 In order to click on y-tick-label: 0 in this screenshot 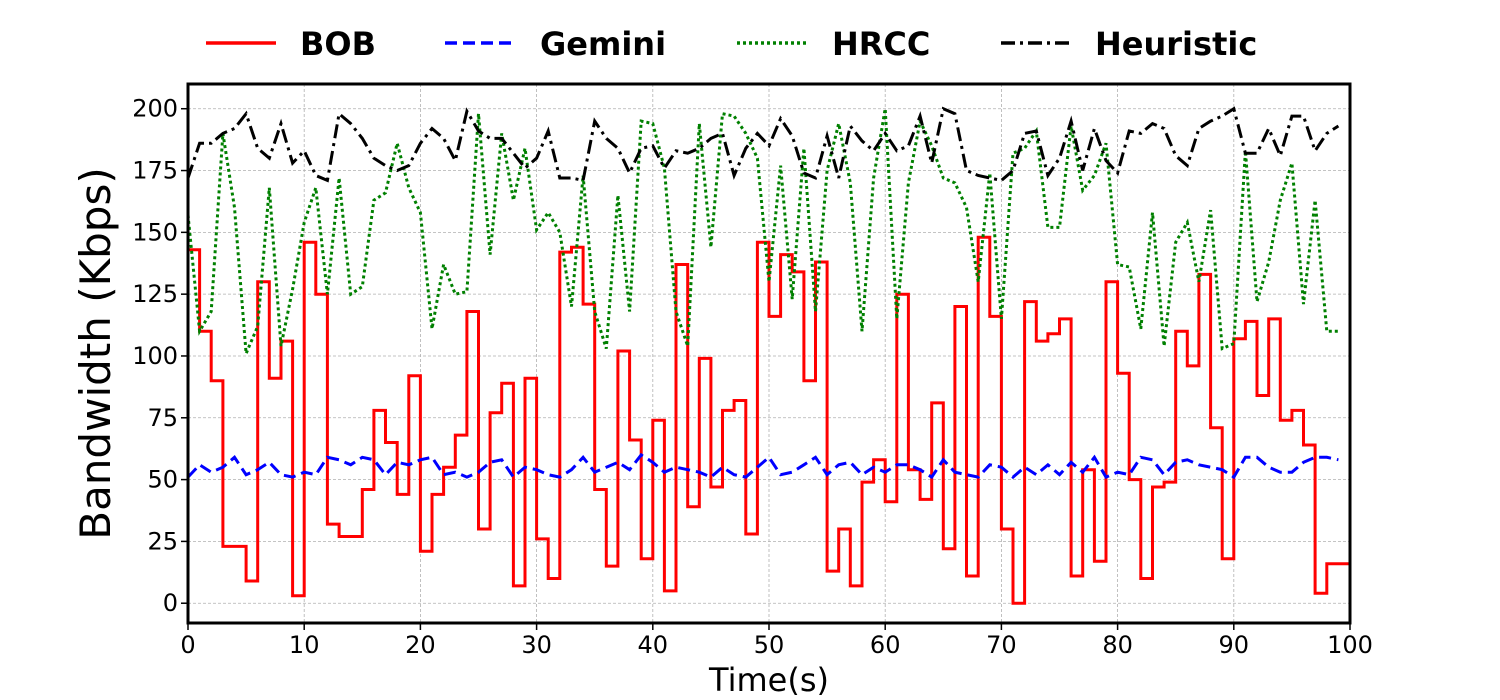, I will do `click(170, 603)`.